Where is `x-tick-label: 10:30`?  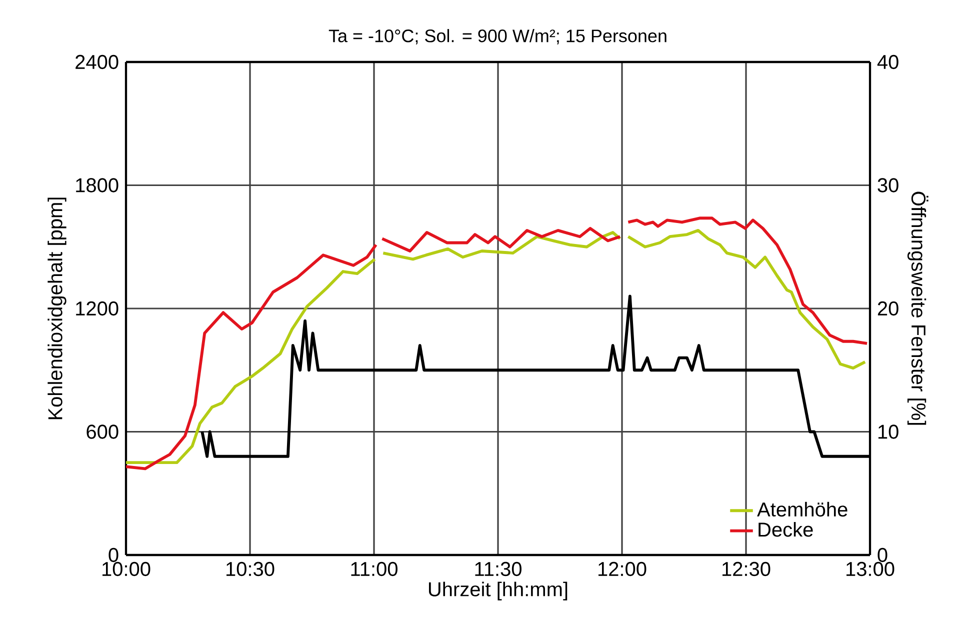
x-tick-label: 10:30 is located at coordinates (250, 569).